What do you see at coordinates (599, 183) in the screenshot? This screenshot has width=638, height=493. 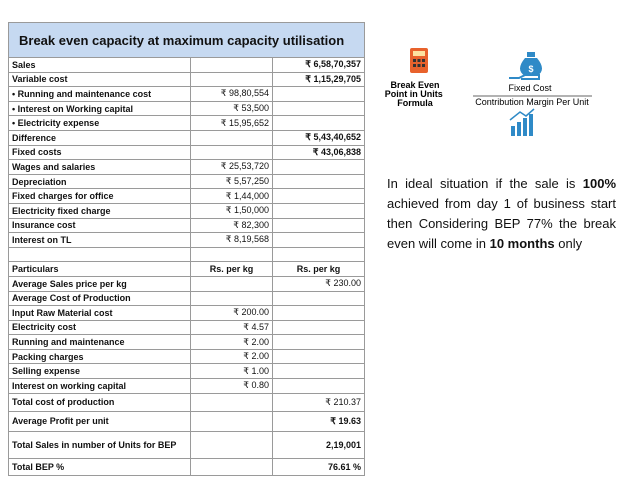 I see `paragraph-text: 100%` at bounding box center [599, 183].